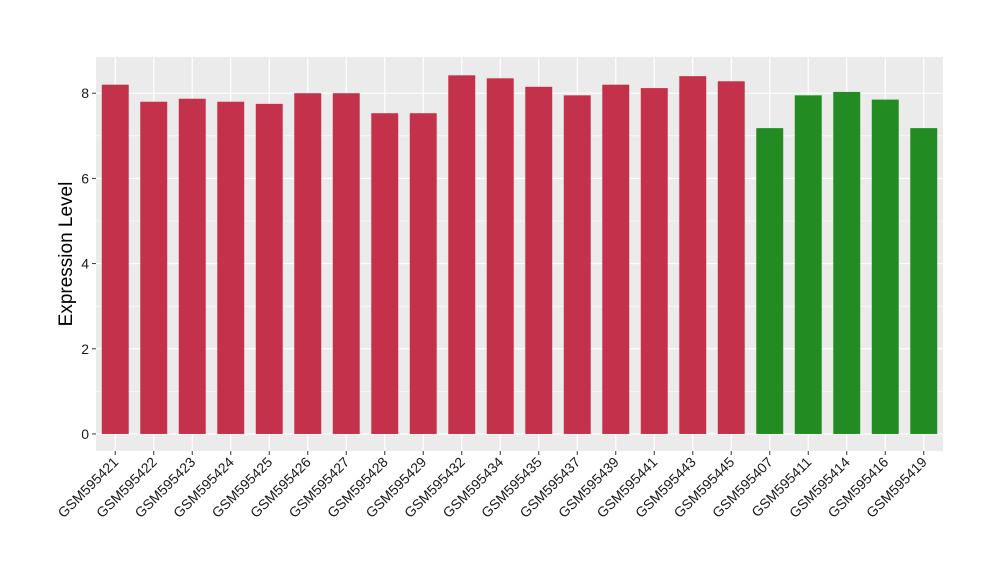 The image size is (1000, 580). What do you see at coordinates (577, 264) in the screenshot?
I see `bar-GSM595437` at bounding box center [577, 264].